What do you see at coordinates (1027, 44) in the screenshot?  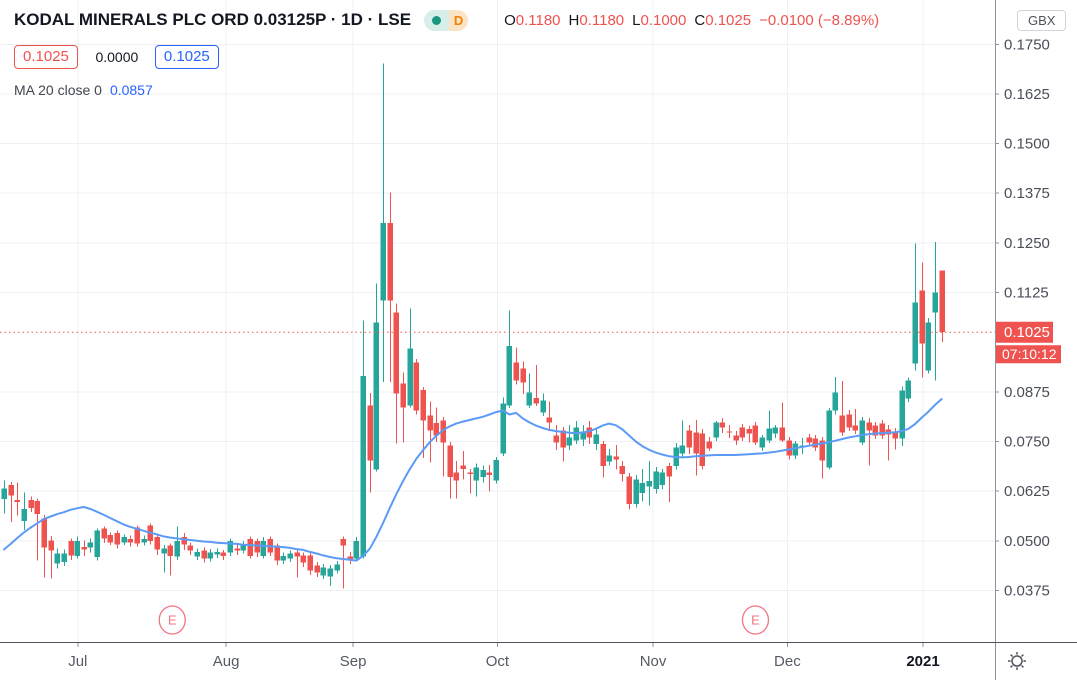 I see `price-axis-label: 0.1750` at bounding box center [1027, 44].